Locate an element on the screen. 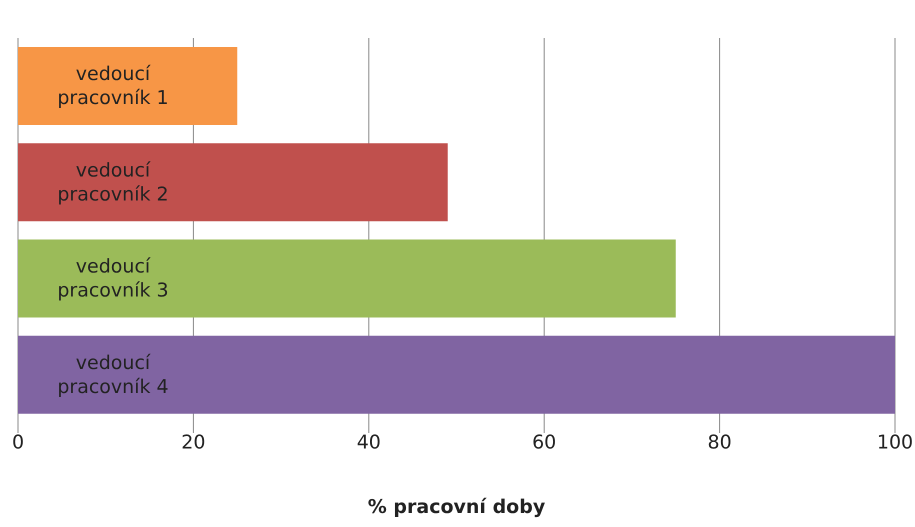 Image resolution: width=915 pixels, height=527 pixels. y-tick-label: vedoucí pracovník 1 is located at coordinates (113, 86).